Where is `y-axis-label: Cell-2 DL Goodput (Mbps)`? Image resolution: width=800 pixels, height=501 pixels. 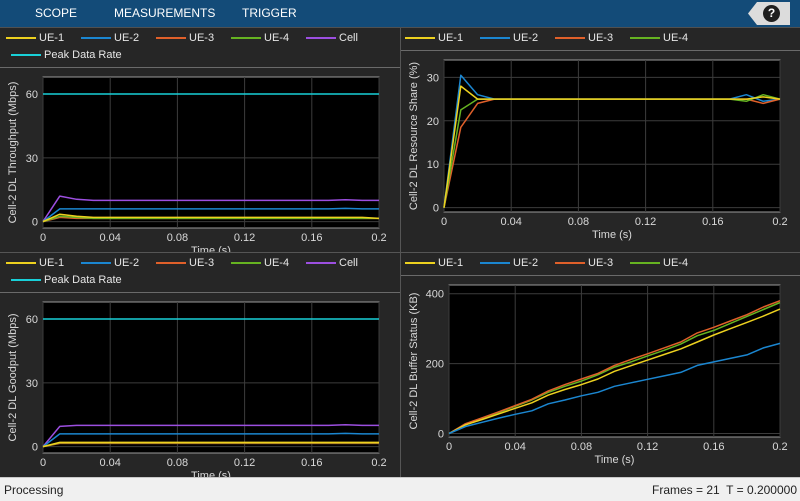
y-axis-label: Cell-2 DL Goodput (Mbps) is located at coordinates (13, 378).